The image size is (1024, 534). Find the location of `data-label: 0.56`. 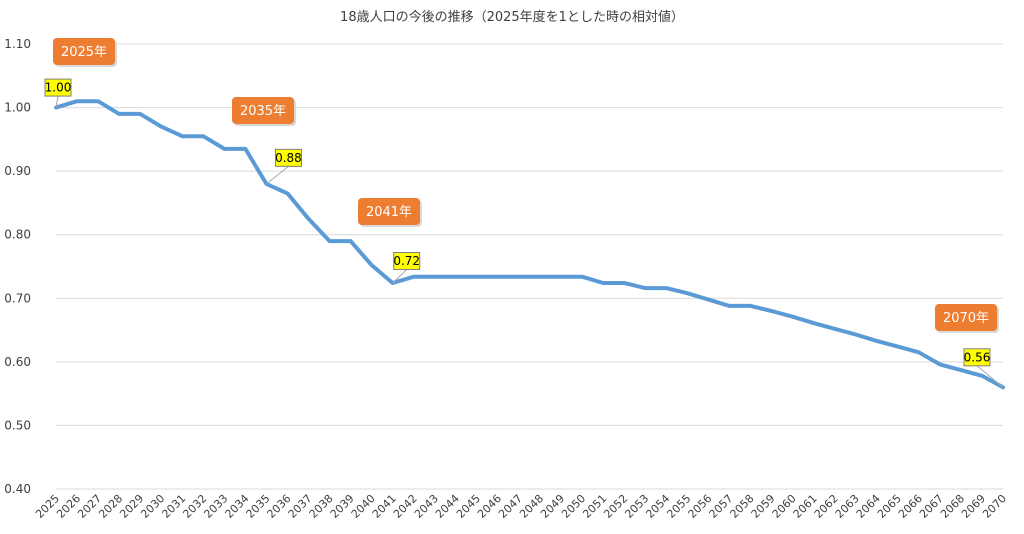

data-label: 0.56 is located at coordinates (977, 357).